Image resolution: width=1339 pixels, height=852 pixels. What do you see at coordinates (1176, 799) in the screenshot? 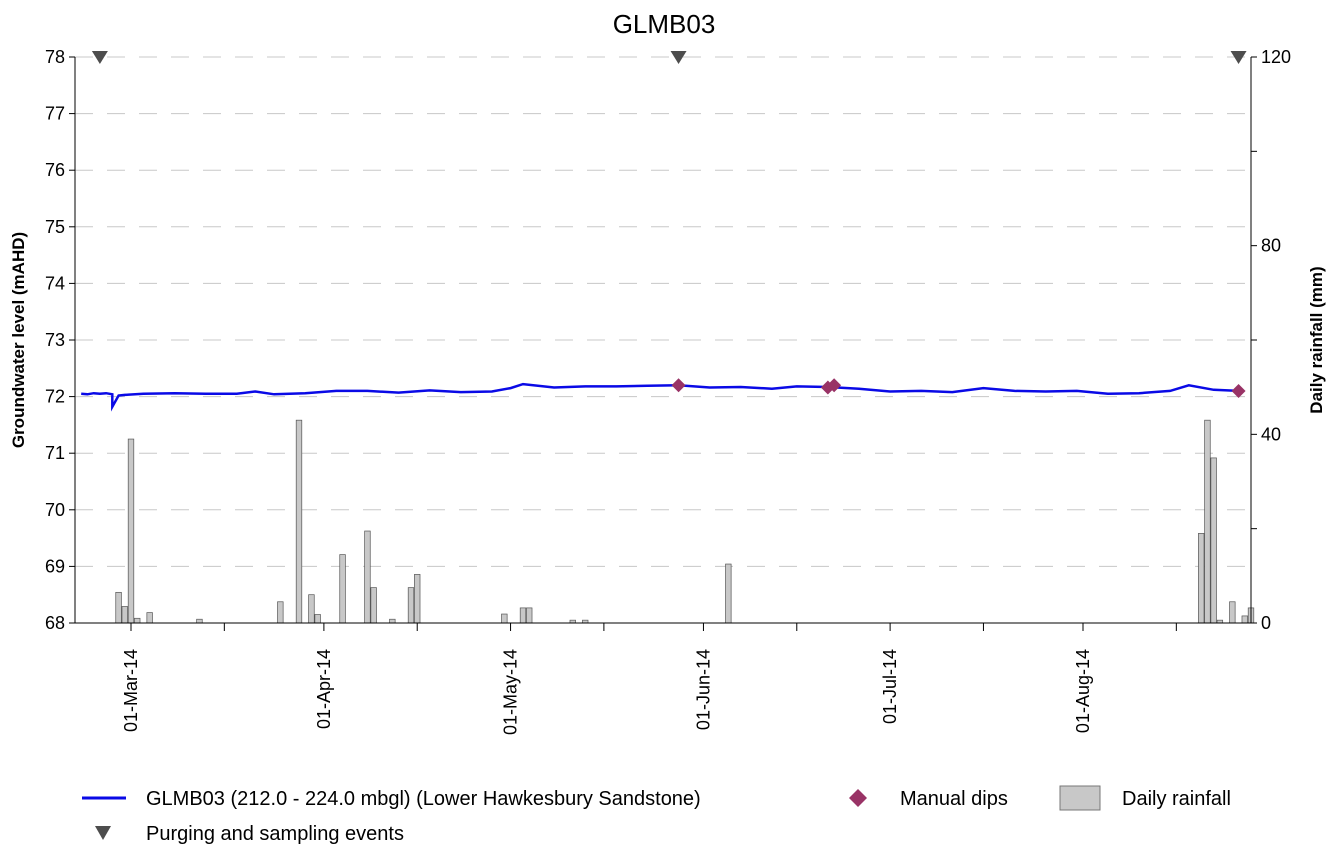
I see `legend-rain-label: Daily rainfall` at bounding box center [1176, 799].